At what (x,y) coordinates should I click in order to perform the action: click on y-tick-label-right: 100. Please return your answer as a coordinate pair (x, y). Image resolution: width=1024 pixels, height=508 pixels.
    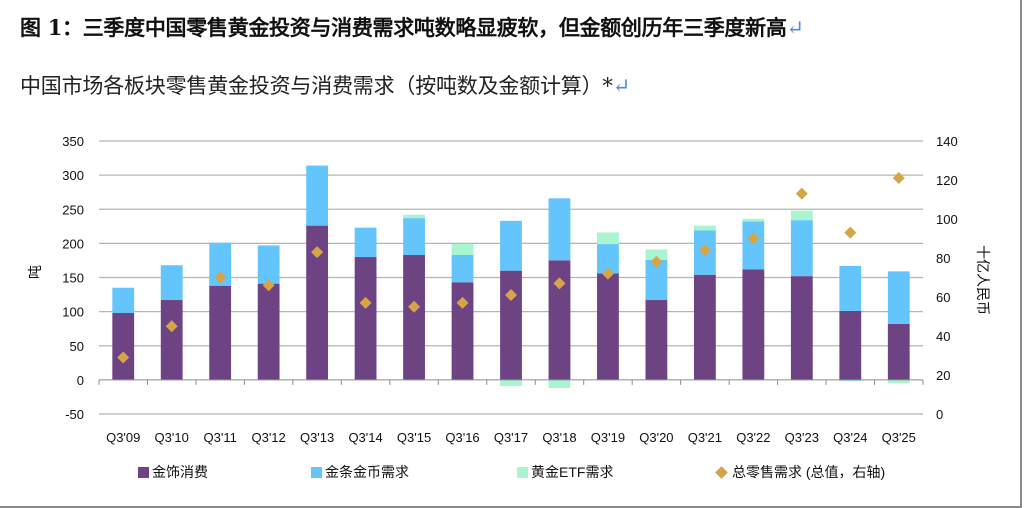
    Looking at the image, I should click on (947, 219).